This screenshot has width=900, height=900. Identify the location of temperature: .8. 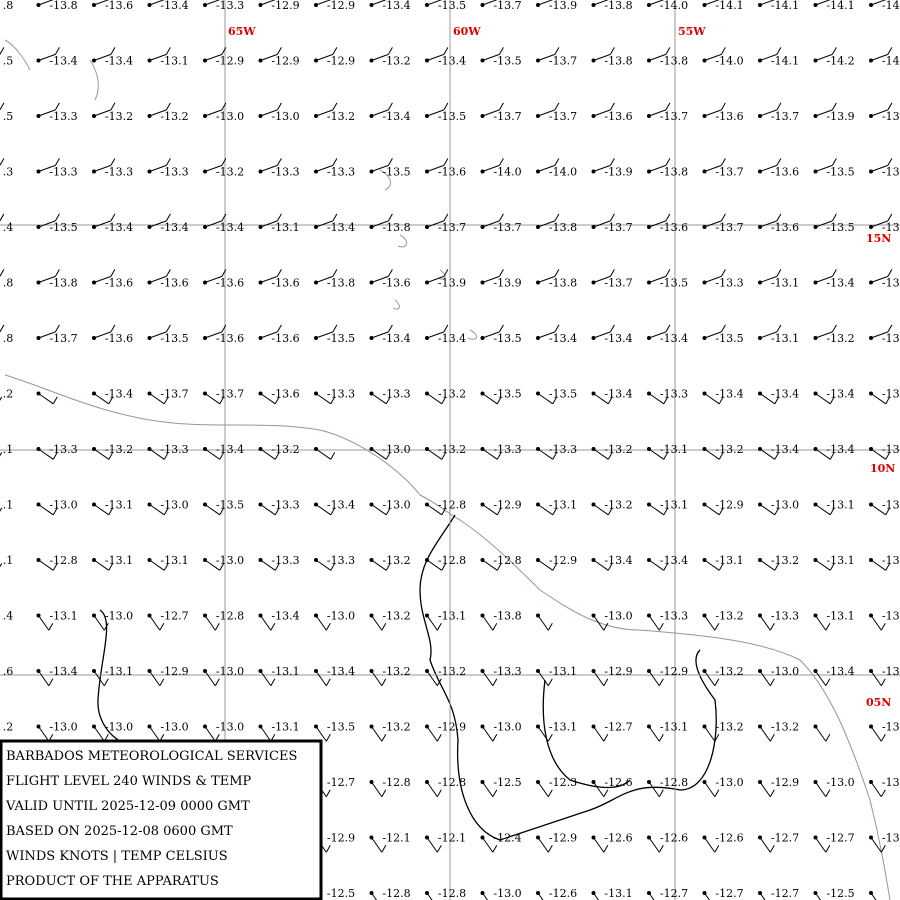
(8, 6).